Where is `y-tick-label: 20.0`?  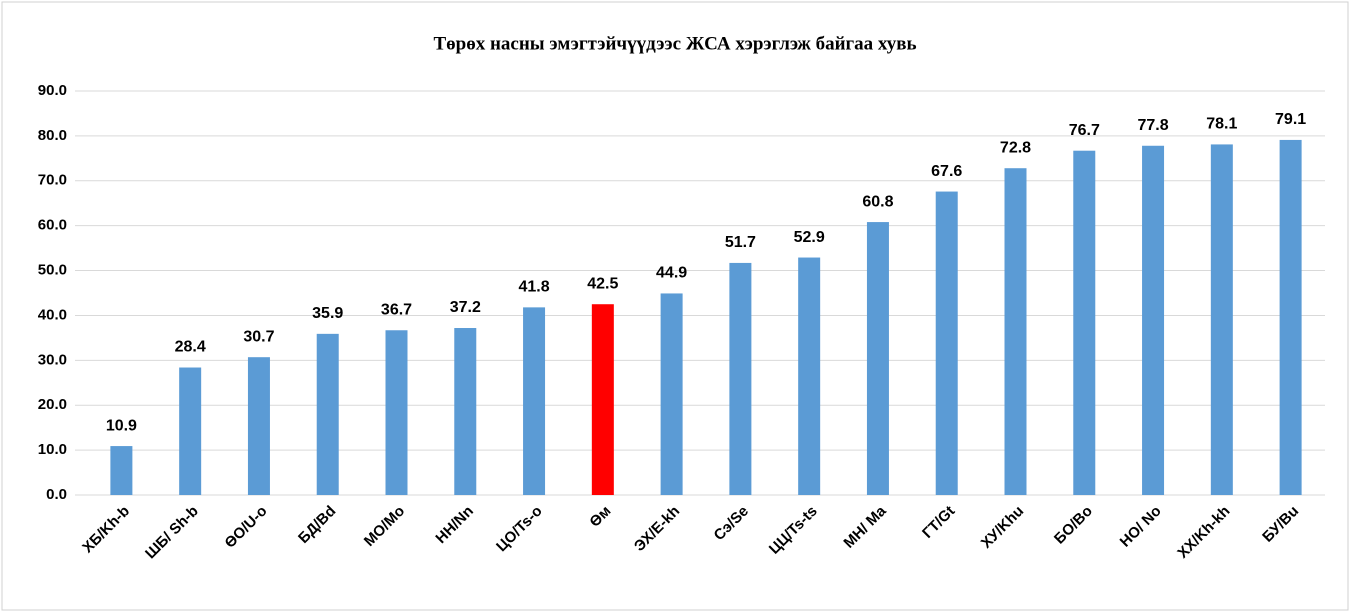
y-tick-label: 20.0 is located at coordinates (52, 404).